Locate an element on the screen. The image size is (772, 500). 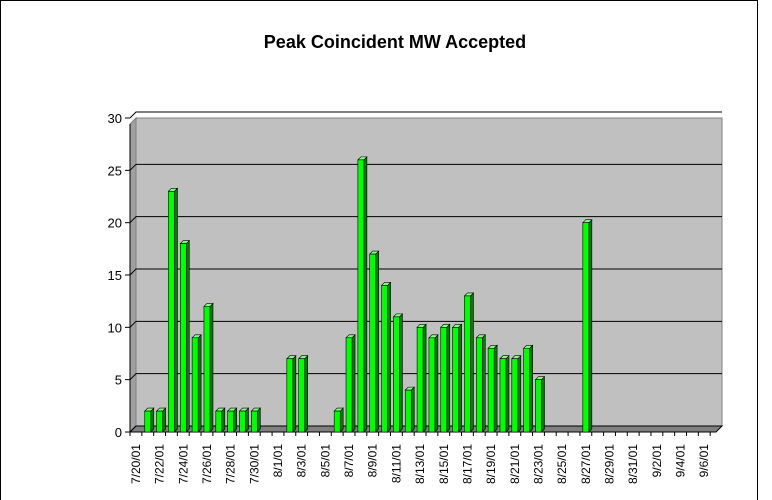
x-tick-label: 7/30/01 is located at coordinates (254, 464).